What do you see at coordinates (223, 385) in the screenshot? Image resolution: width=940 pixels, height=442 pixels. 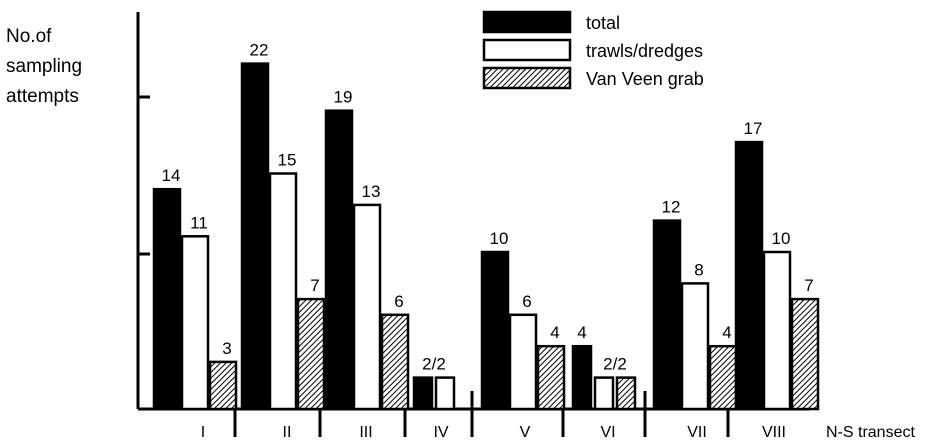 I see `bar-van-veen-grab-I` at bounding box center [223, 385].